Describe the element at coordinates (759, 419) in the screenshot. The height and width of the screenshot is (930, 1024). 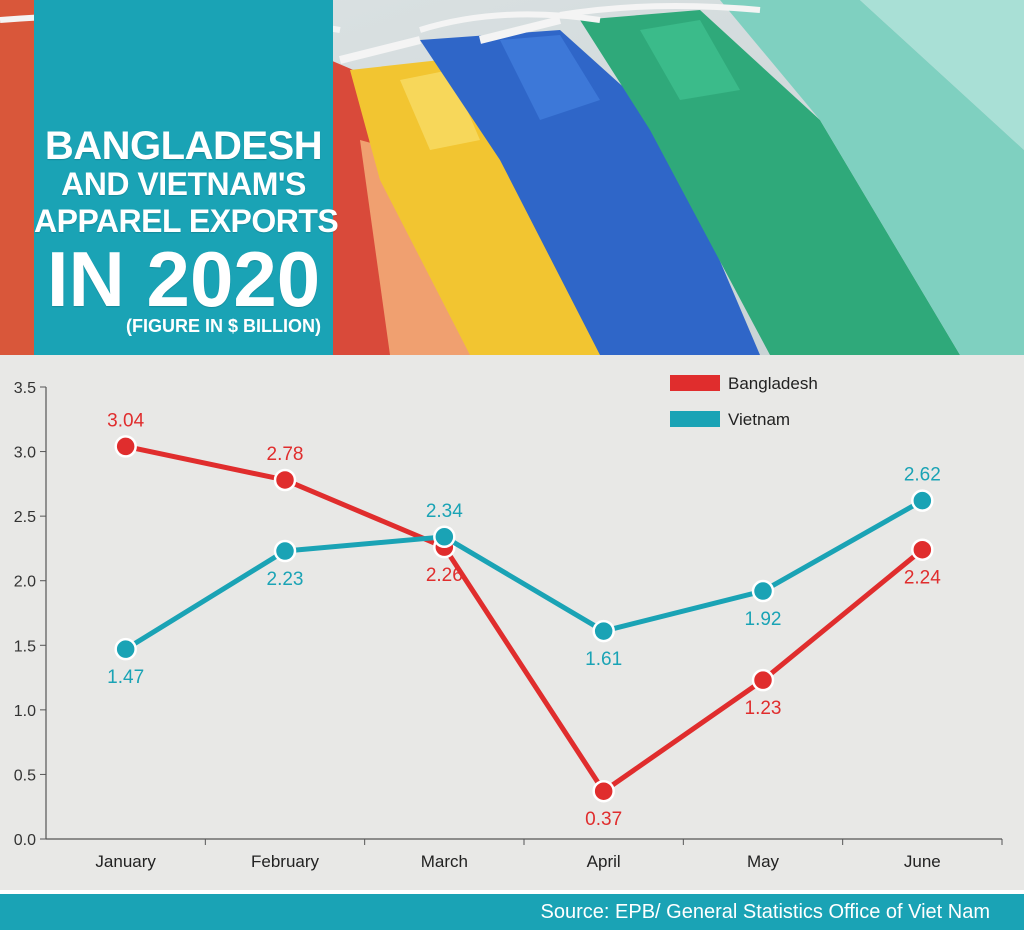
I see `legend-label: Vietnam` at that location.